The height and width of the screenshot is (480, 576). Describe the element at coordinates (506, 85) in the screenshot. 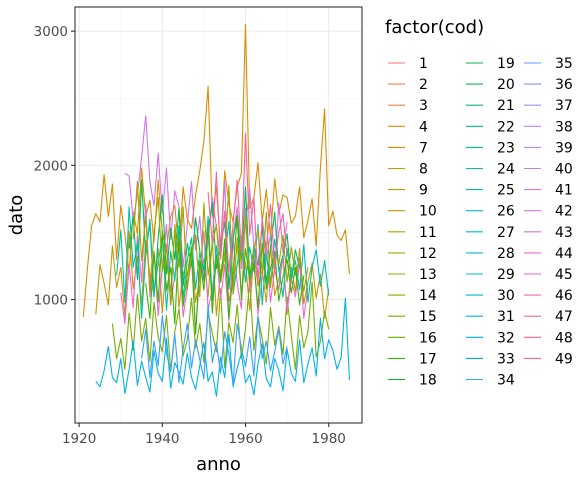

I see `legend-label: 20` at that location.